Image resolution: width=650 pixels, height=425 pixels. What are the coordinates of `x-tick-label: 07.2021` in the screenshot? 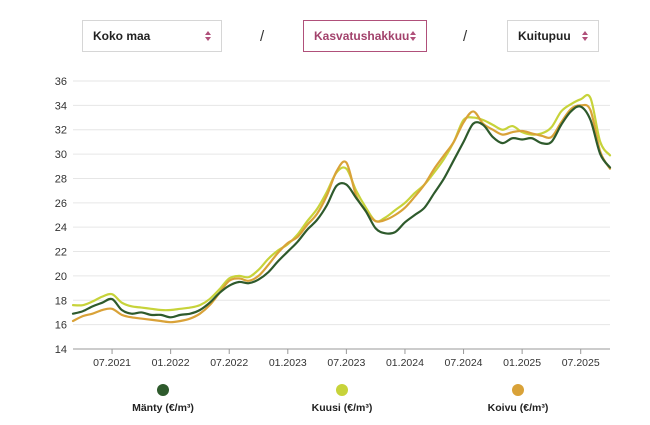 It's located at (112, 363).